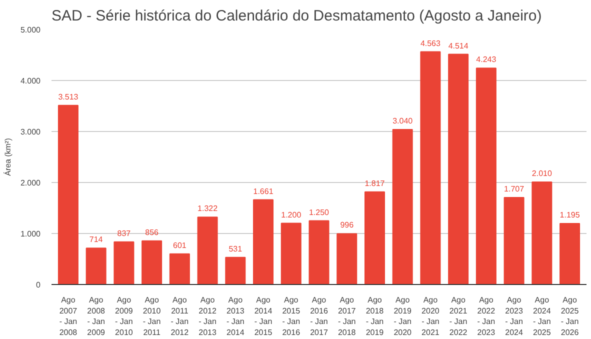 This screenshot has width=591, height=339. What do you see at coordinates (124, 233) in the screenshot?
I see `data-label: 837` at bounding box center [124, 233].